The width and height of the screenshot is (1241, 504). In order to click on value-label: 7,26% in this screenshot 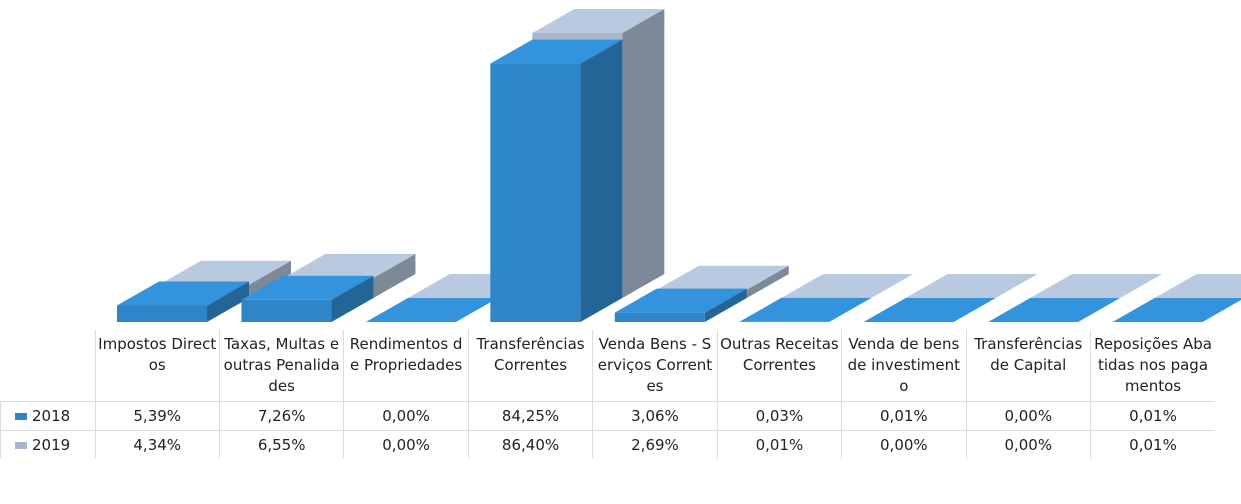, I will do `click(281, 416)`.